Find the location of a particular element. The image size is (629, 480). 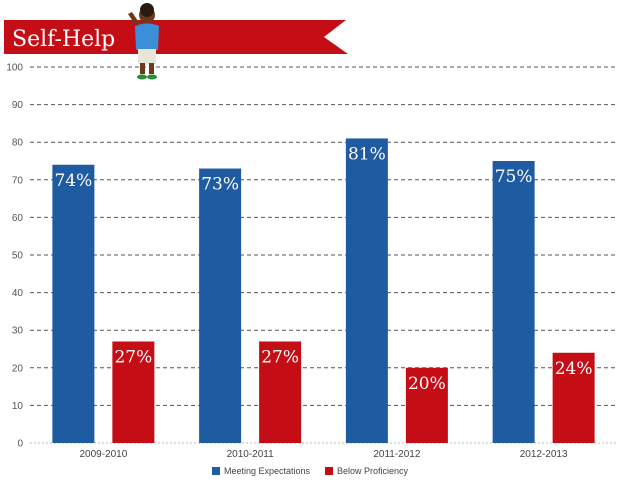

data-label-meeting-expectations: 75% is located at coordinates (514, 177).